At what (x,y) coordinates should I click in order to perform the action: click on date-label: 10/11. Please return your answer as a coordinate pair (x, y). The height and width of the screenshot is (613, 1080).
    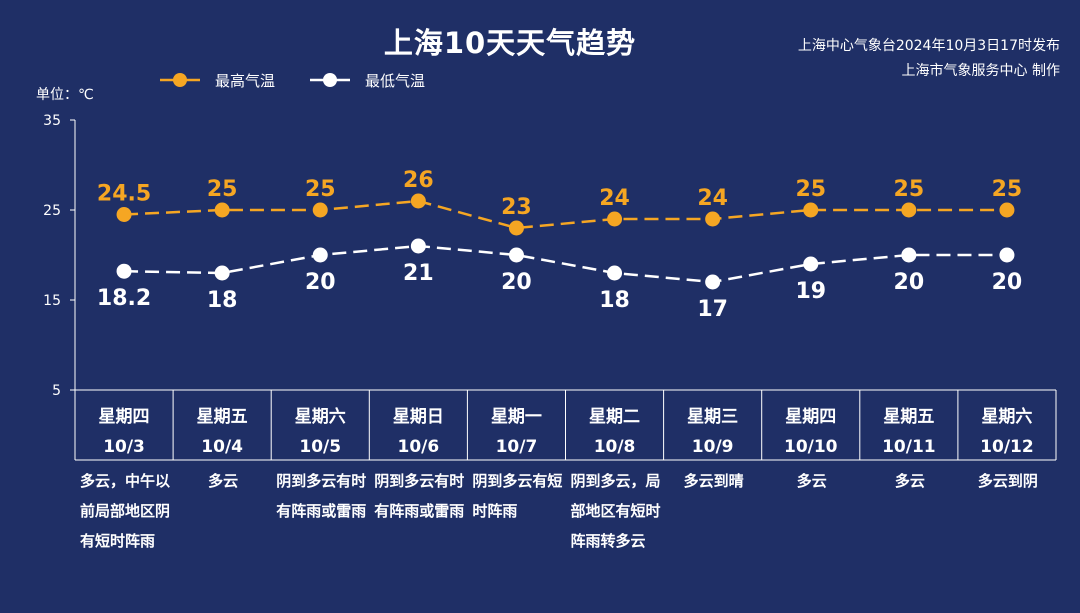
    Looking at the image, I should click on (909, 447).